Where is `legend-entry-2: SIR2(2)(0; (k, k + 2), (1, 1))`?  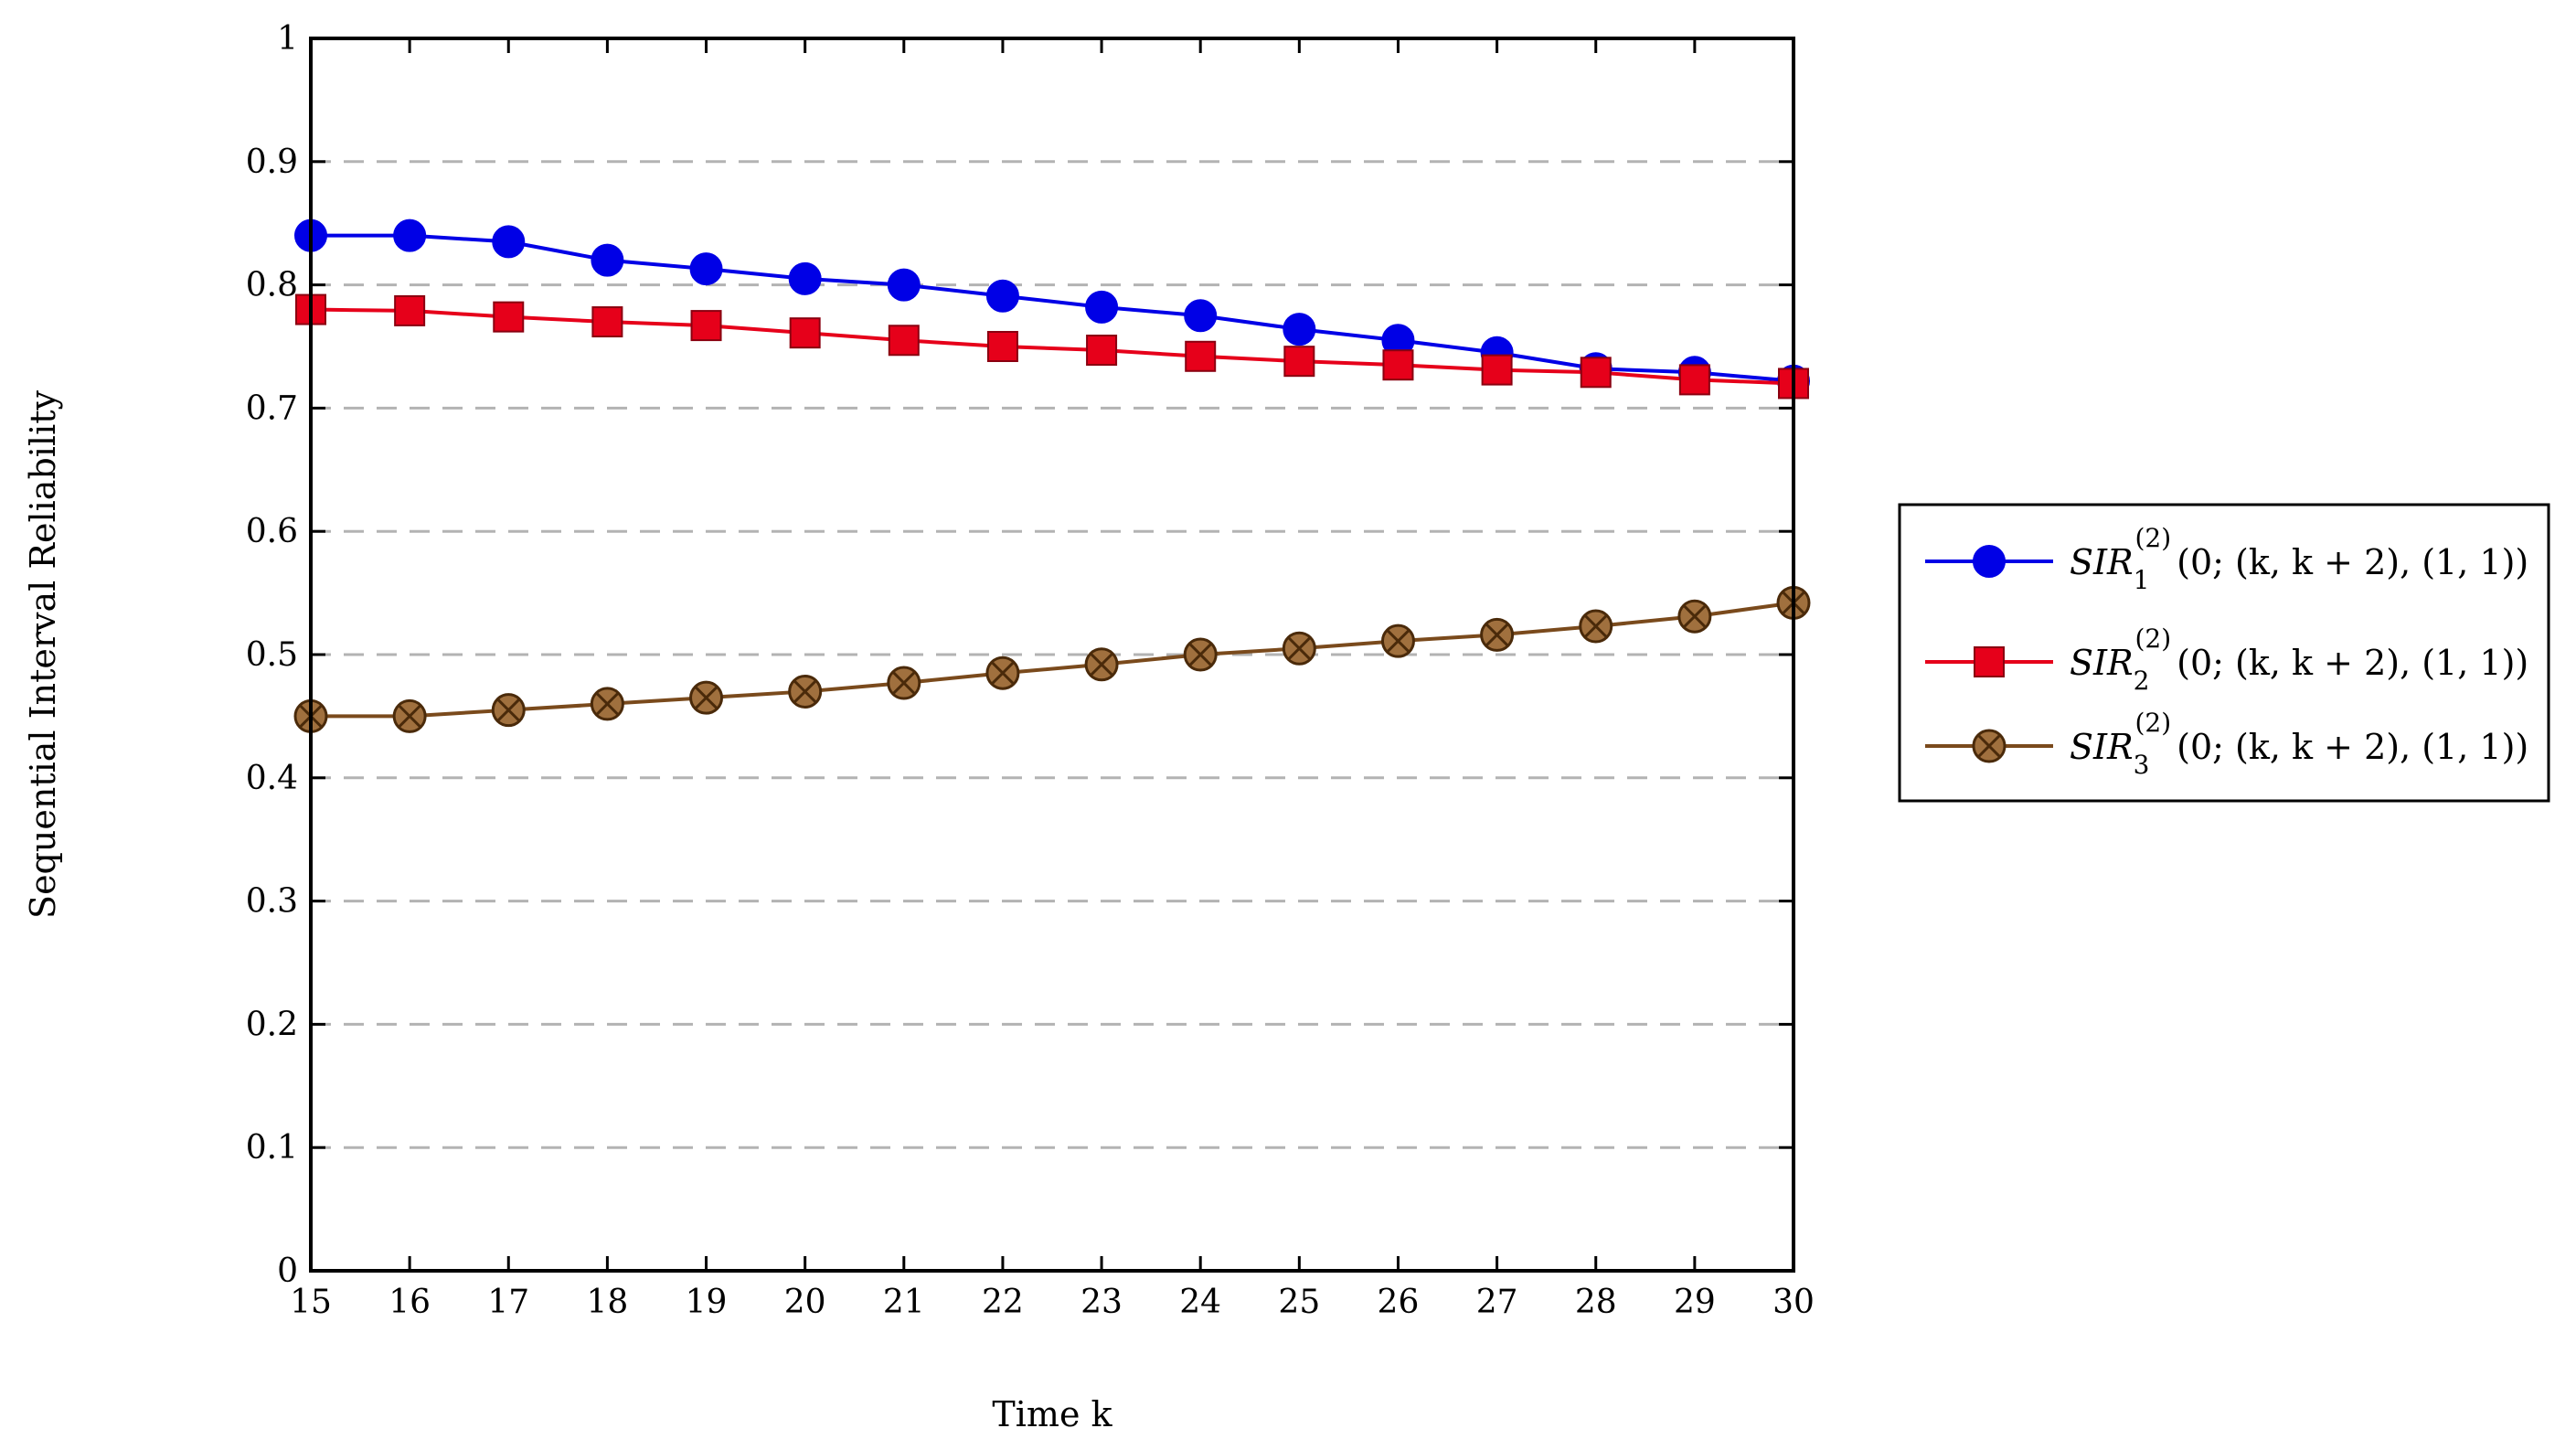 legend-entry-2: SIR2(2)(0; (k, k + 2), (1, 1)) is located at coordinates (2226, 660).